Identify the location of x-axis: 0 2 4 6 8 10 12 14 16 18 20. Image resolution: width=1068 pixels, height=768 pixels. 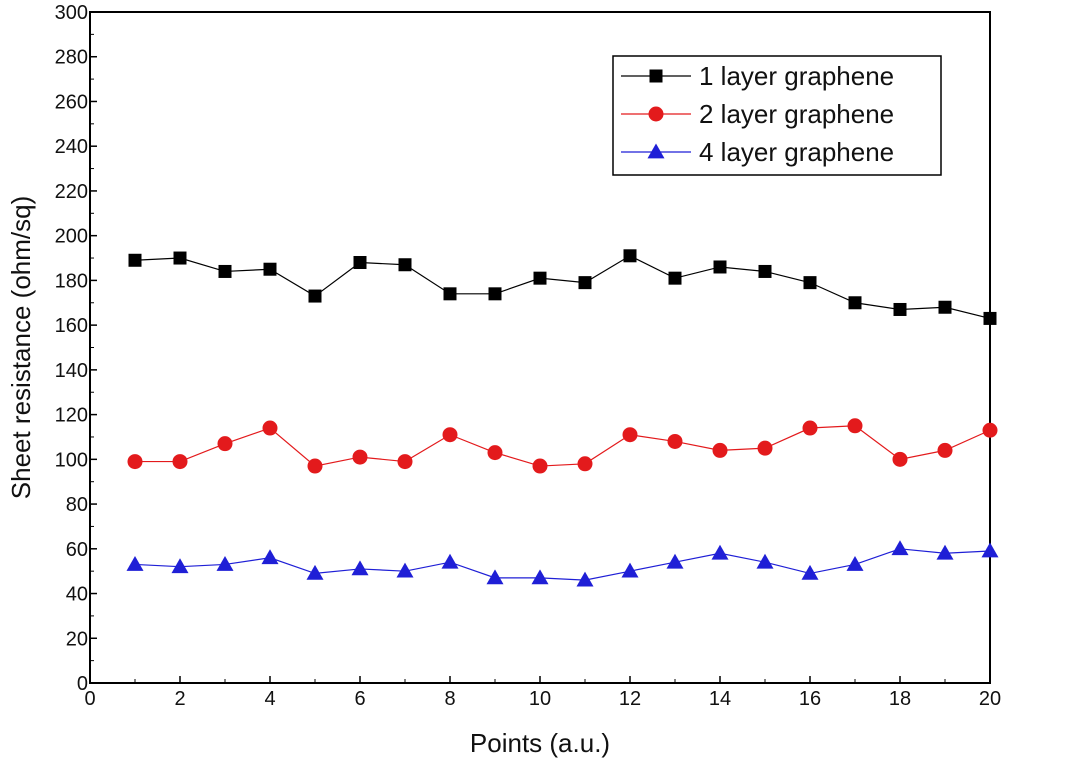
(542, 693).